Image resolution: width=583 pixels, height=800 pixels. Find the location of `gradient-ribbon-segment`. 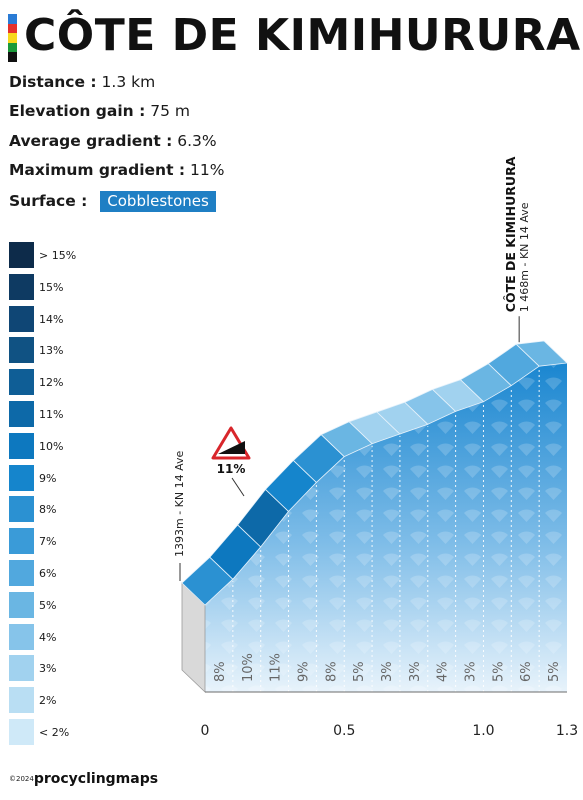

gradient-ribbon-segment is located at coordinates (541, 353).